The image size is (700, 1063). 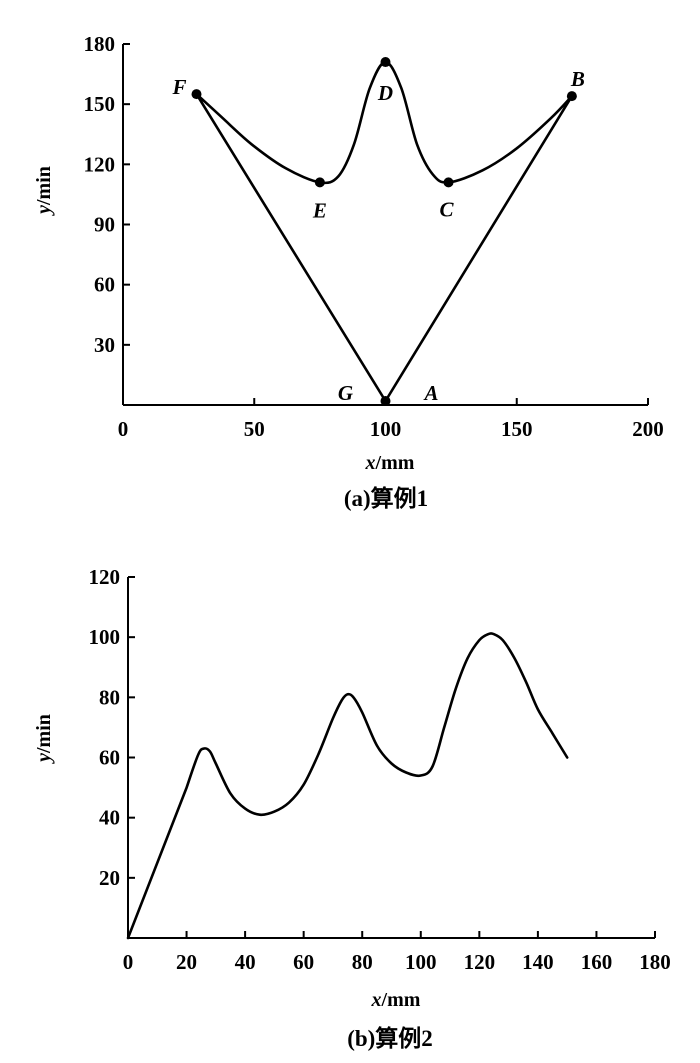 What do you see at coordinates (178, 87) in the screenshot?
I see `point-f-label: F` at bounding box center [178, 87].